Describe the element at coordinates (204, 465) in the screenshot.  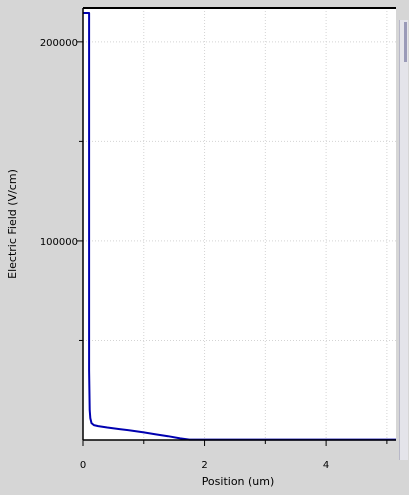
I see `x-tick-label: 2` at that location.